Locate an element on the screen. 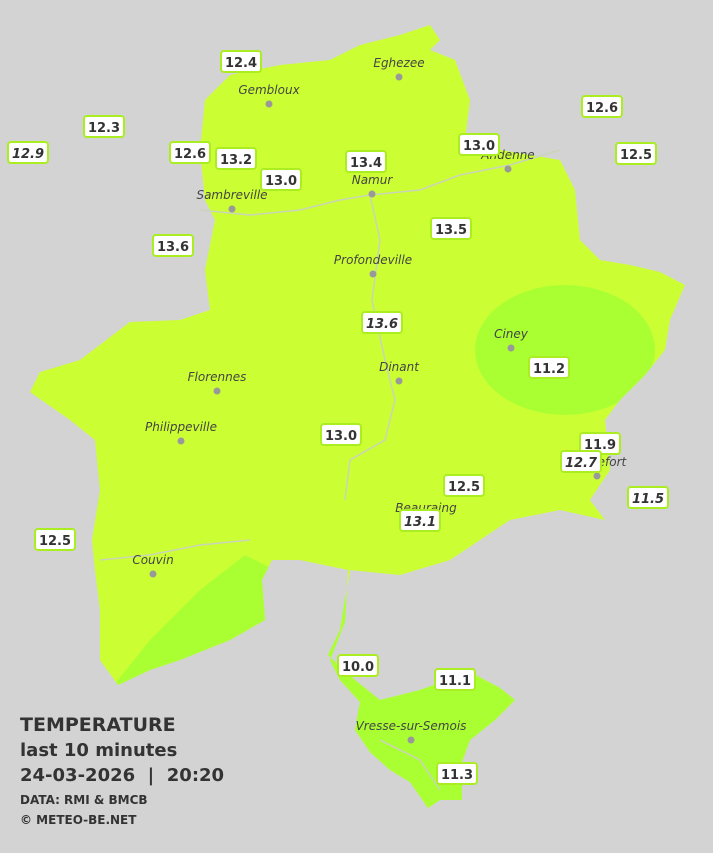 Image resolution: width=713 pixels, height=853 pixels. station: 13.1 is located at coordinates (420, 520).